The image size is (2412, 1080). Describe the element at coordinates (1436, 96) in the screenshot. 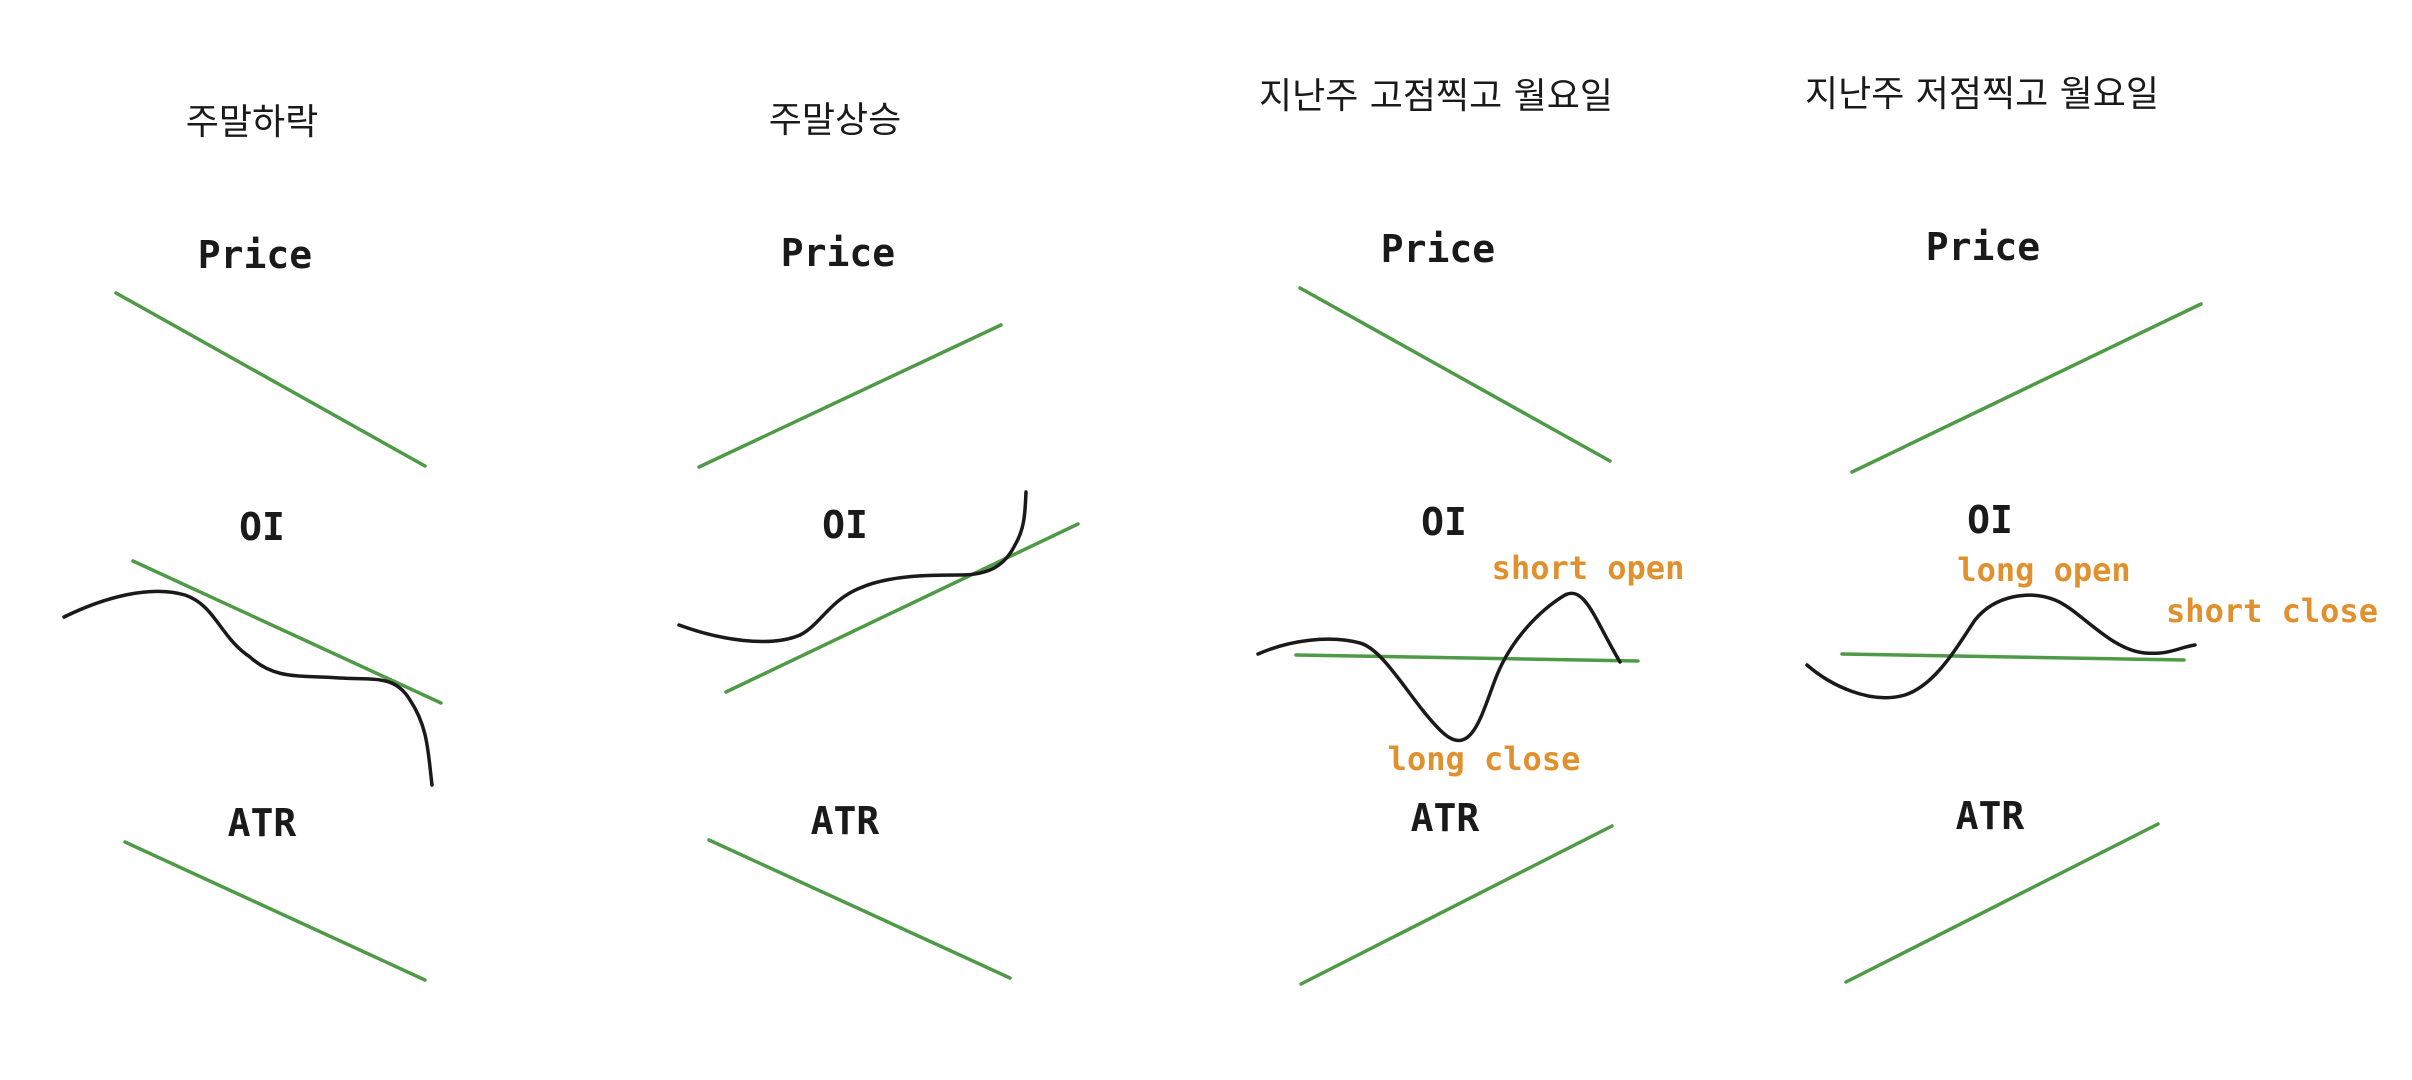

I see `column-title: 지난주 고점찍고 월요일` at that location.